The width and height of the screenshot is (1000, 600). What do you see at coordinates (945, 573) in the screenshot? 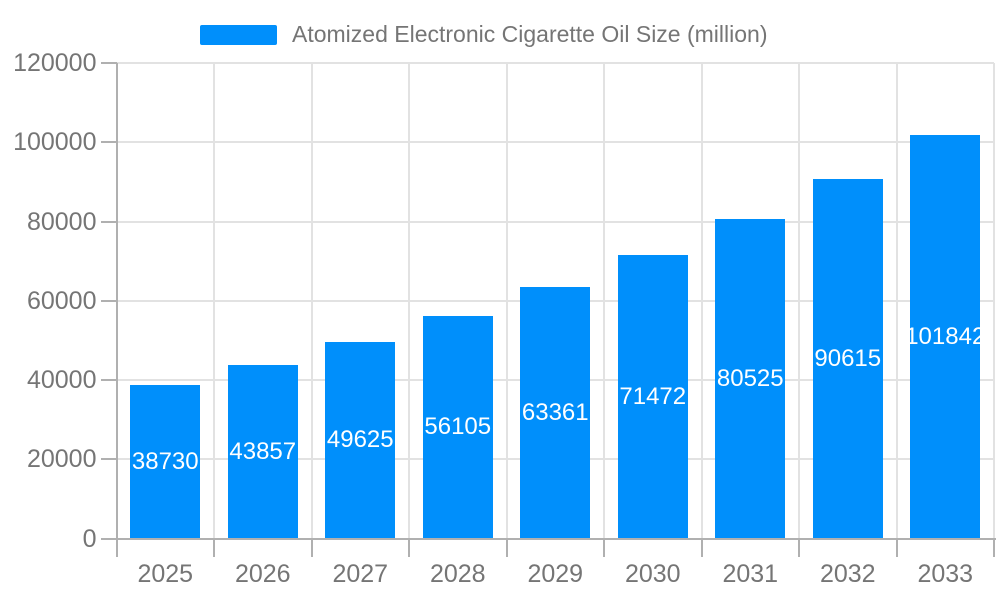
I see `x-axis-label: 2033` at bounding box center [945, 573].